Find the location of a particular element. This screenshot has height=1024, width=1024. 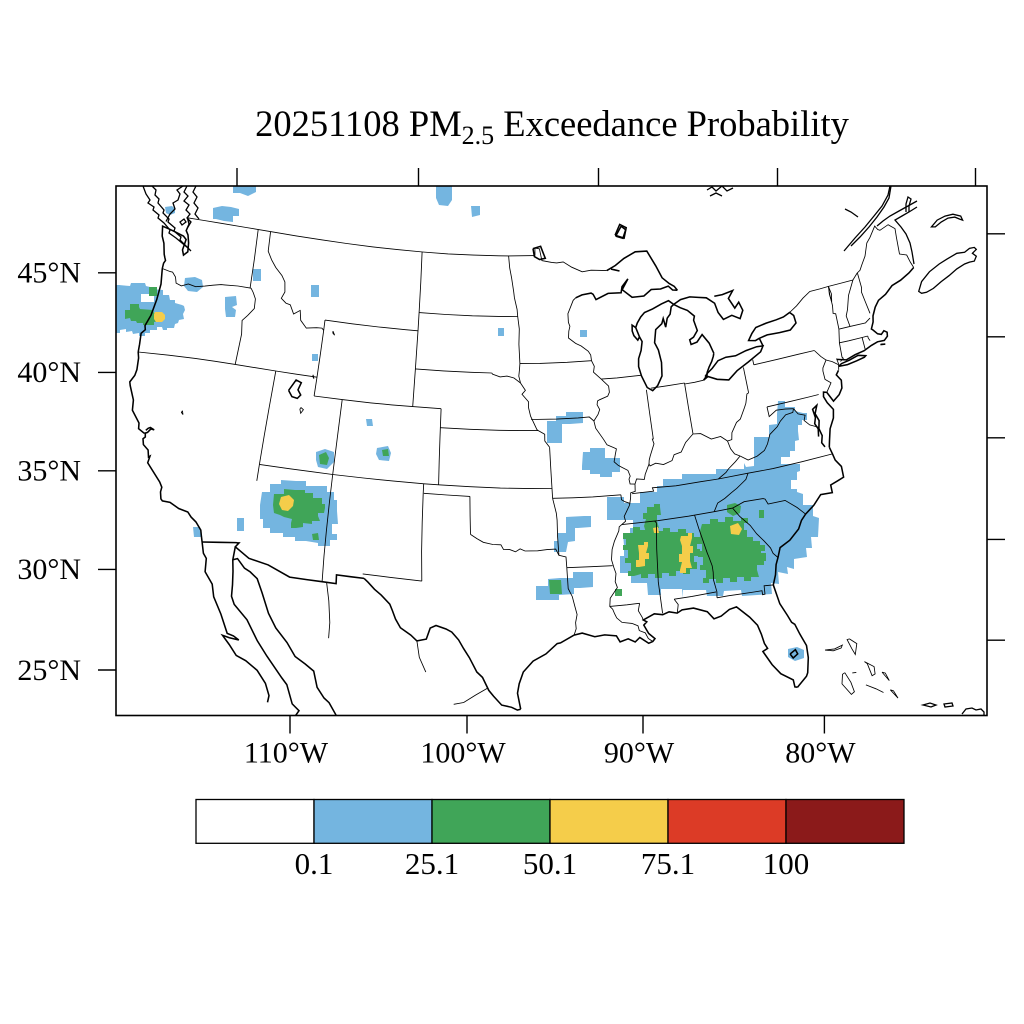

svg-text: 100°W is located at coordinates (463, 753).